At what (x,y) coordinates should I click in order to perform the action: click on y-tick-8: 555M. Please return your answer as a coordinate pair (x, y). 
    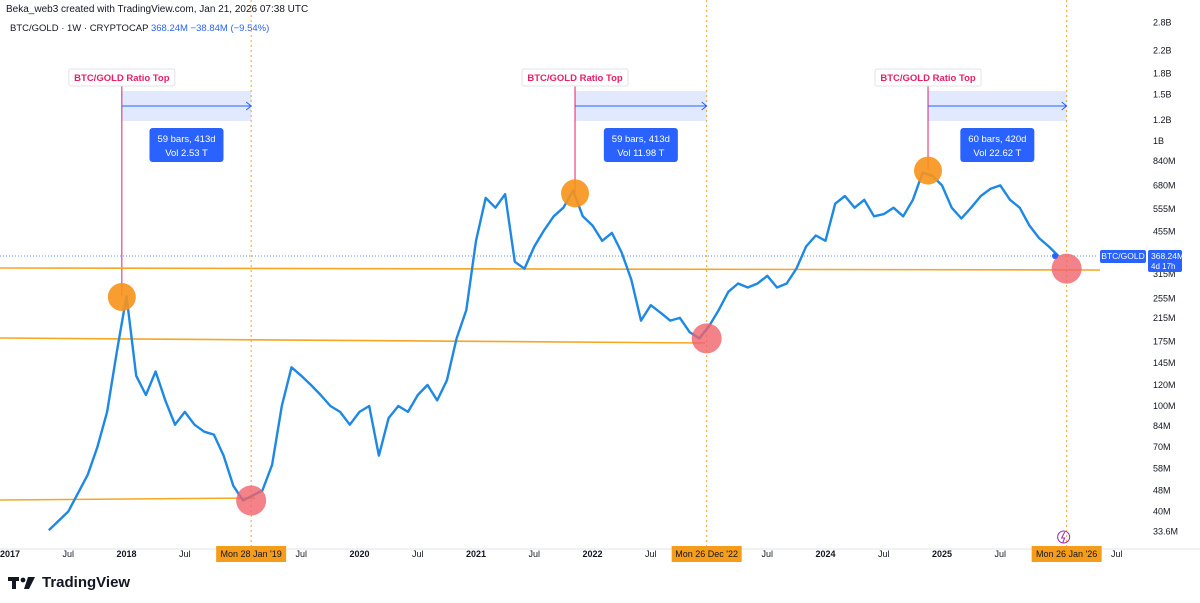
    Looking at the image, I should click on (1164, 209).